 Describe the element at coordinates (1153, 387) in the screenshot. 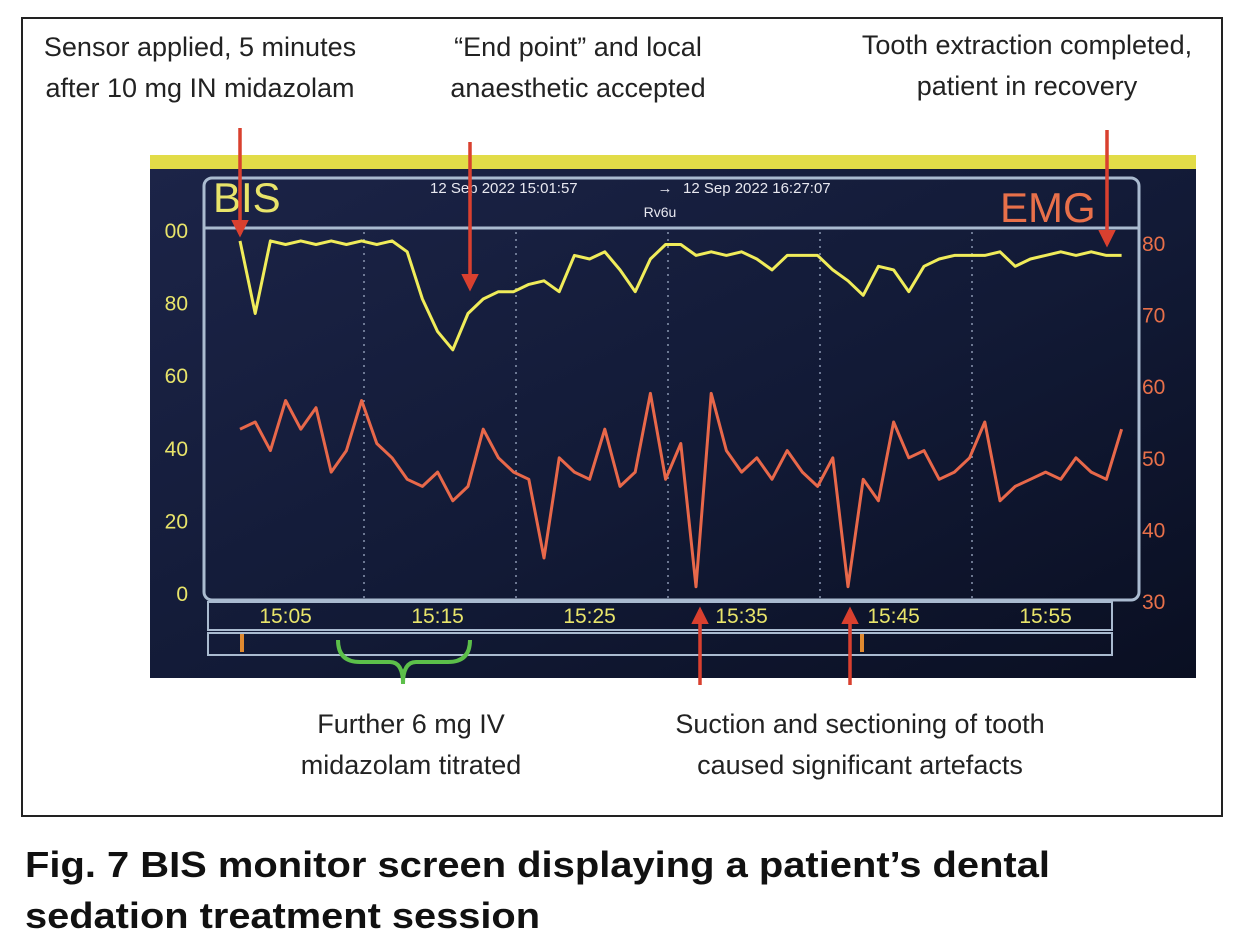

I see `y2-tick-label: 60` at that location.